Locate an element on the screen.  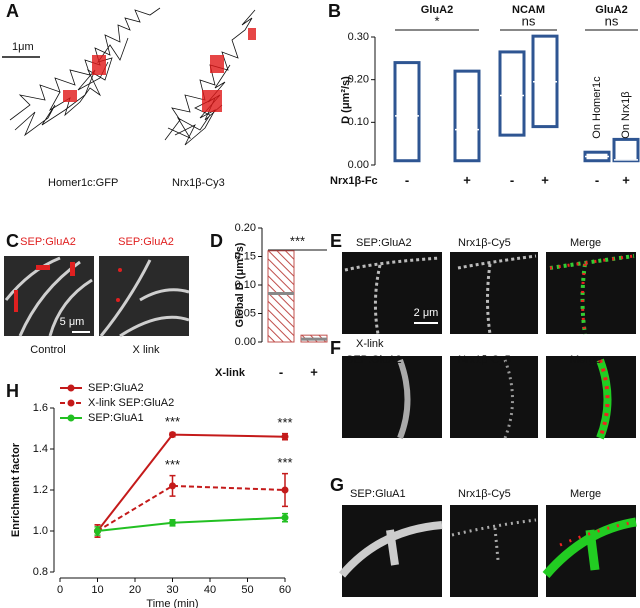
caption: Homer1c:GFP is located at coordinates (83, 183).